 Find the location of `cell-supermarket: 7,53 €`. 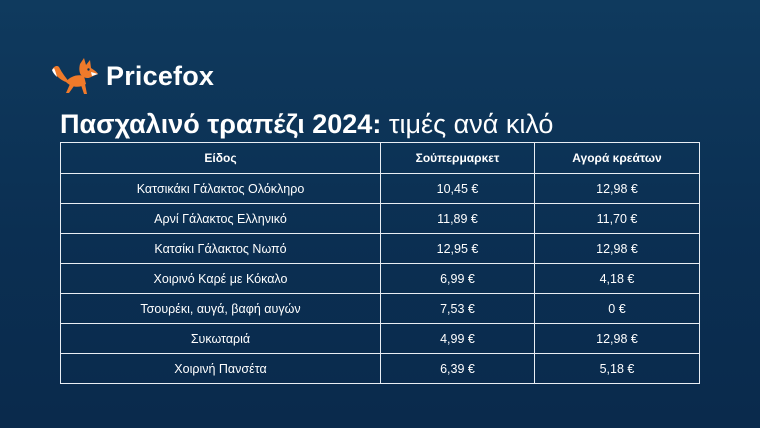

cell-supermarket: 7,53 € is located at coordinates (457, 308).